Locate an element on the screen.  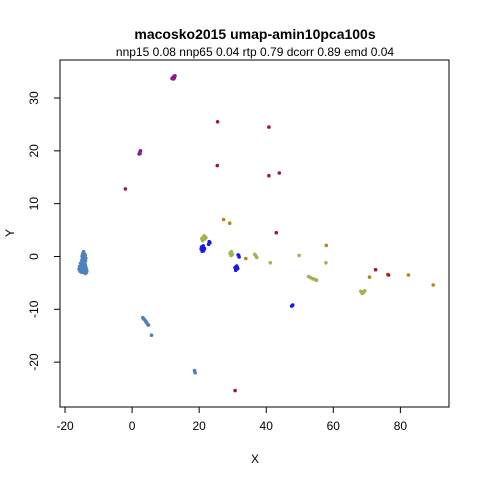
x-tick-label: 20 is located at coordinates (199, 426).